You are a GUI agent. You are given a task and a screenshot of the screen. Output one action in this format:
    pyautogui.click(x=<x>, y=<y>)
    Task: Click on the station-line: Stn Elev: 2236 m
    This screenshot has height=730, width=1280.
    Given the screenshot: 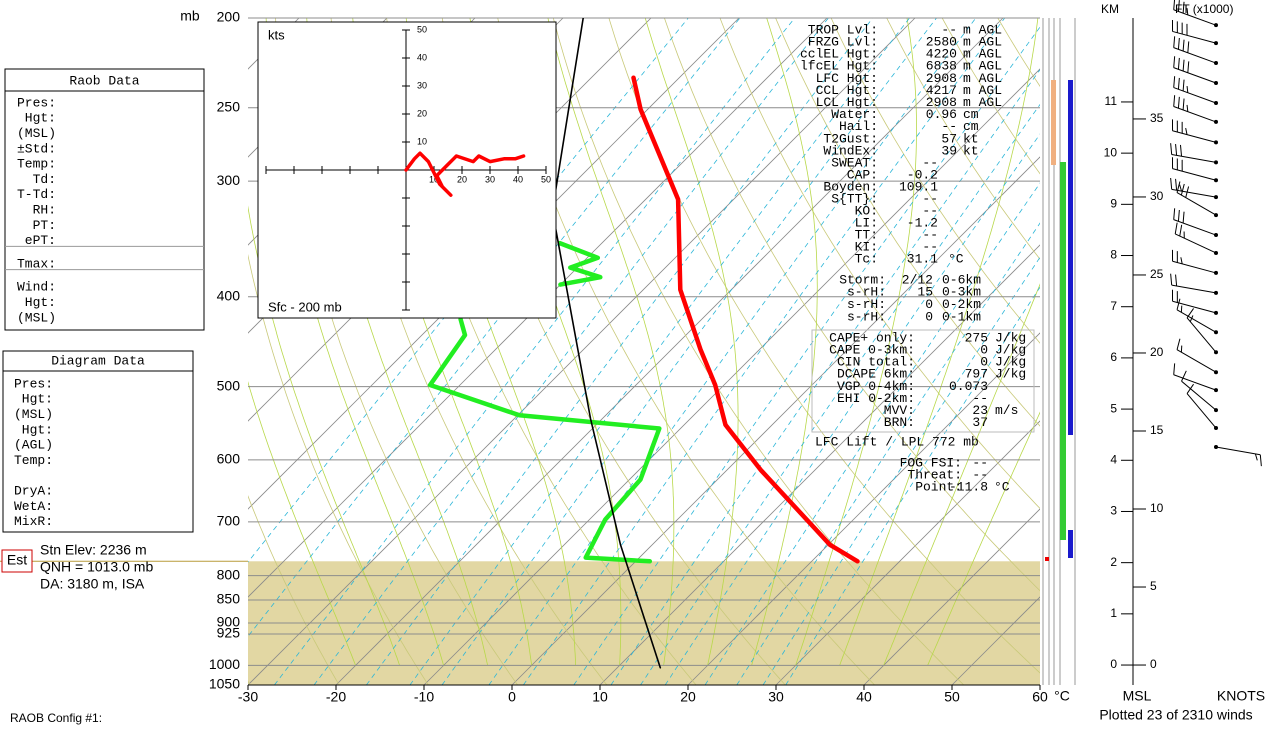 What is the action you would take?
    pyautogui.click(x=93, y=550)
    